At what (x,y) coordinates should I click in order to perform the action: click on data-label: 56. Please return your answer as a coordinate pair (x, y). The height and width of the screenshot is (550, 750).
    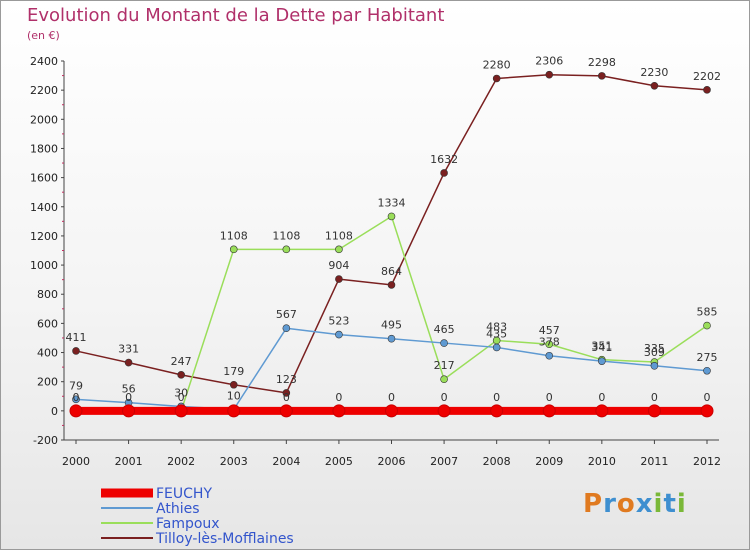
    Looking at the image, I should click on (129, 389).